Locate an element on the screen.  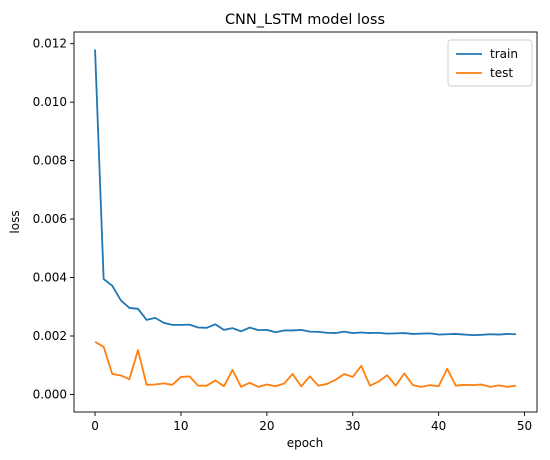
legend: train test is located at coordinates (490, 63).